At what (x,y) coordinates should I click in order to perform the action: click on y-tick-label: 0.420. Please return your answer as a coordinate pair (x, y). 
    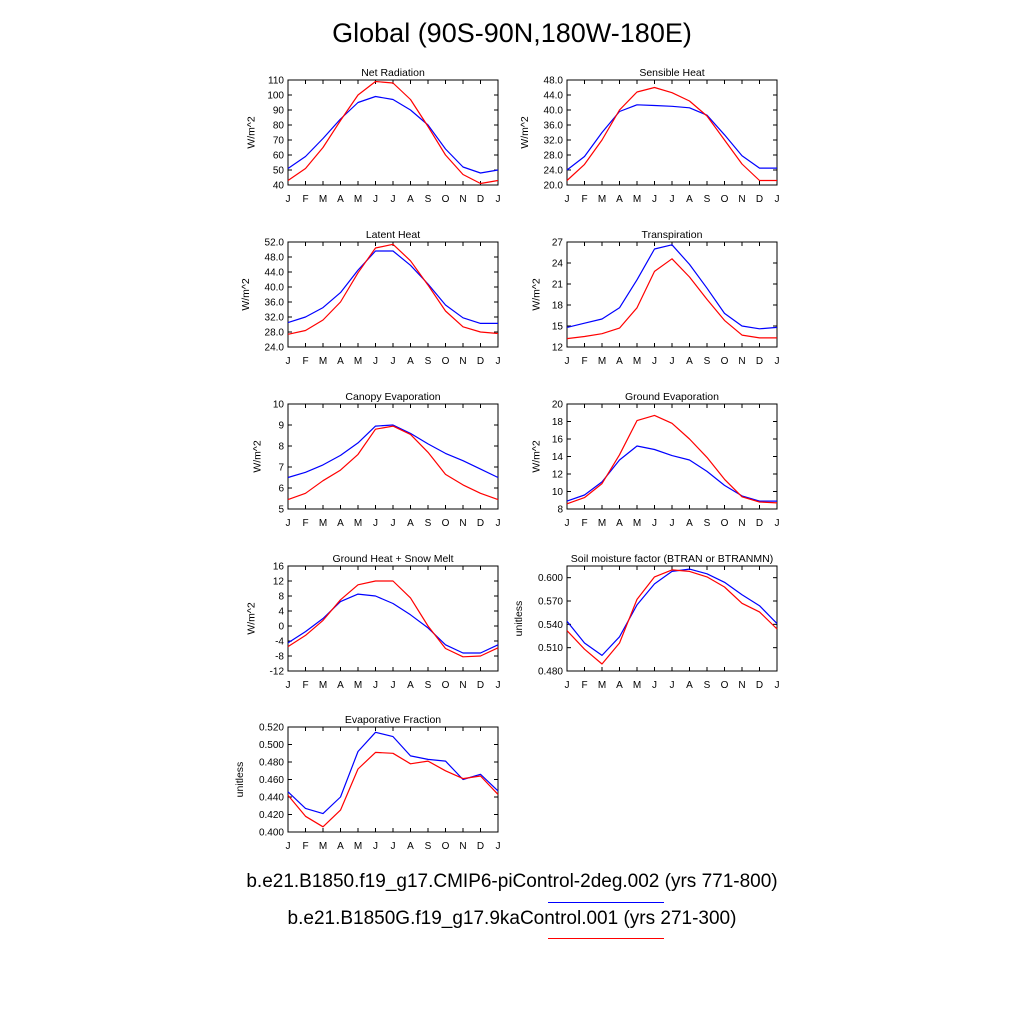
    Looking at the image, I should click on (271, 815).